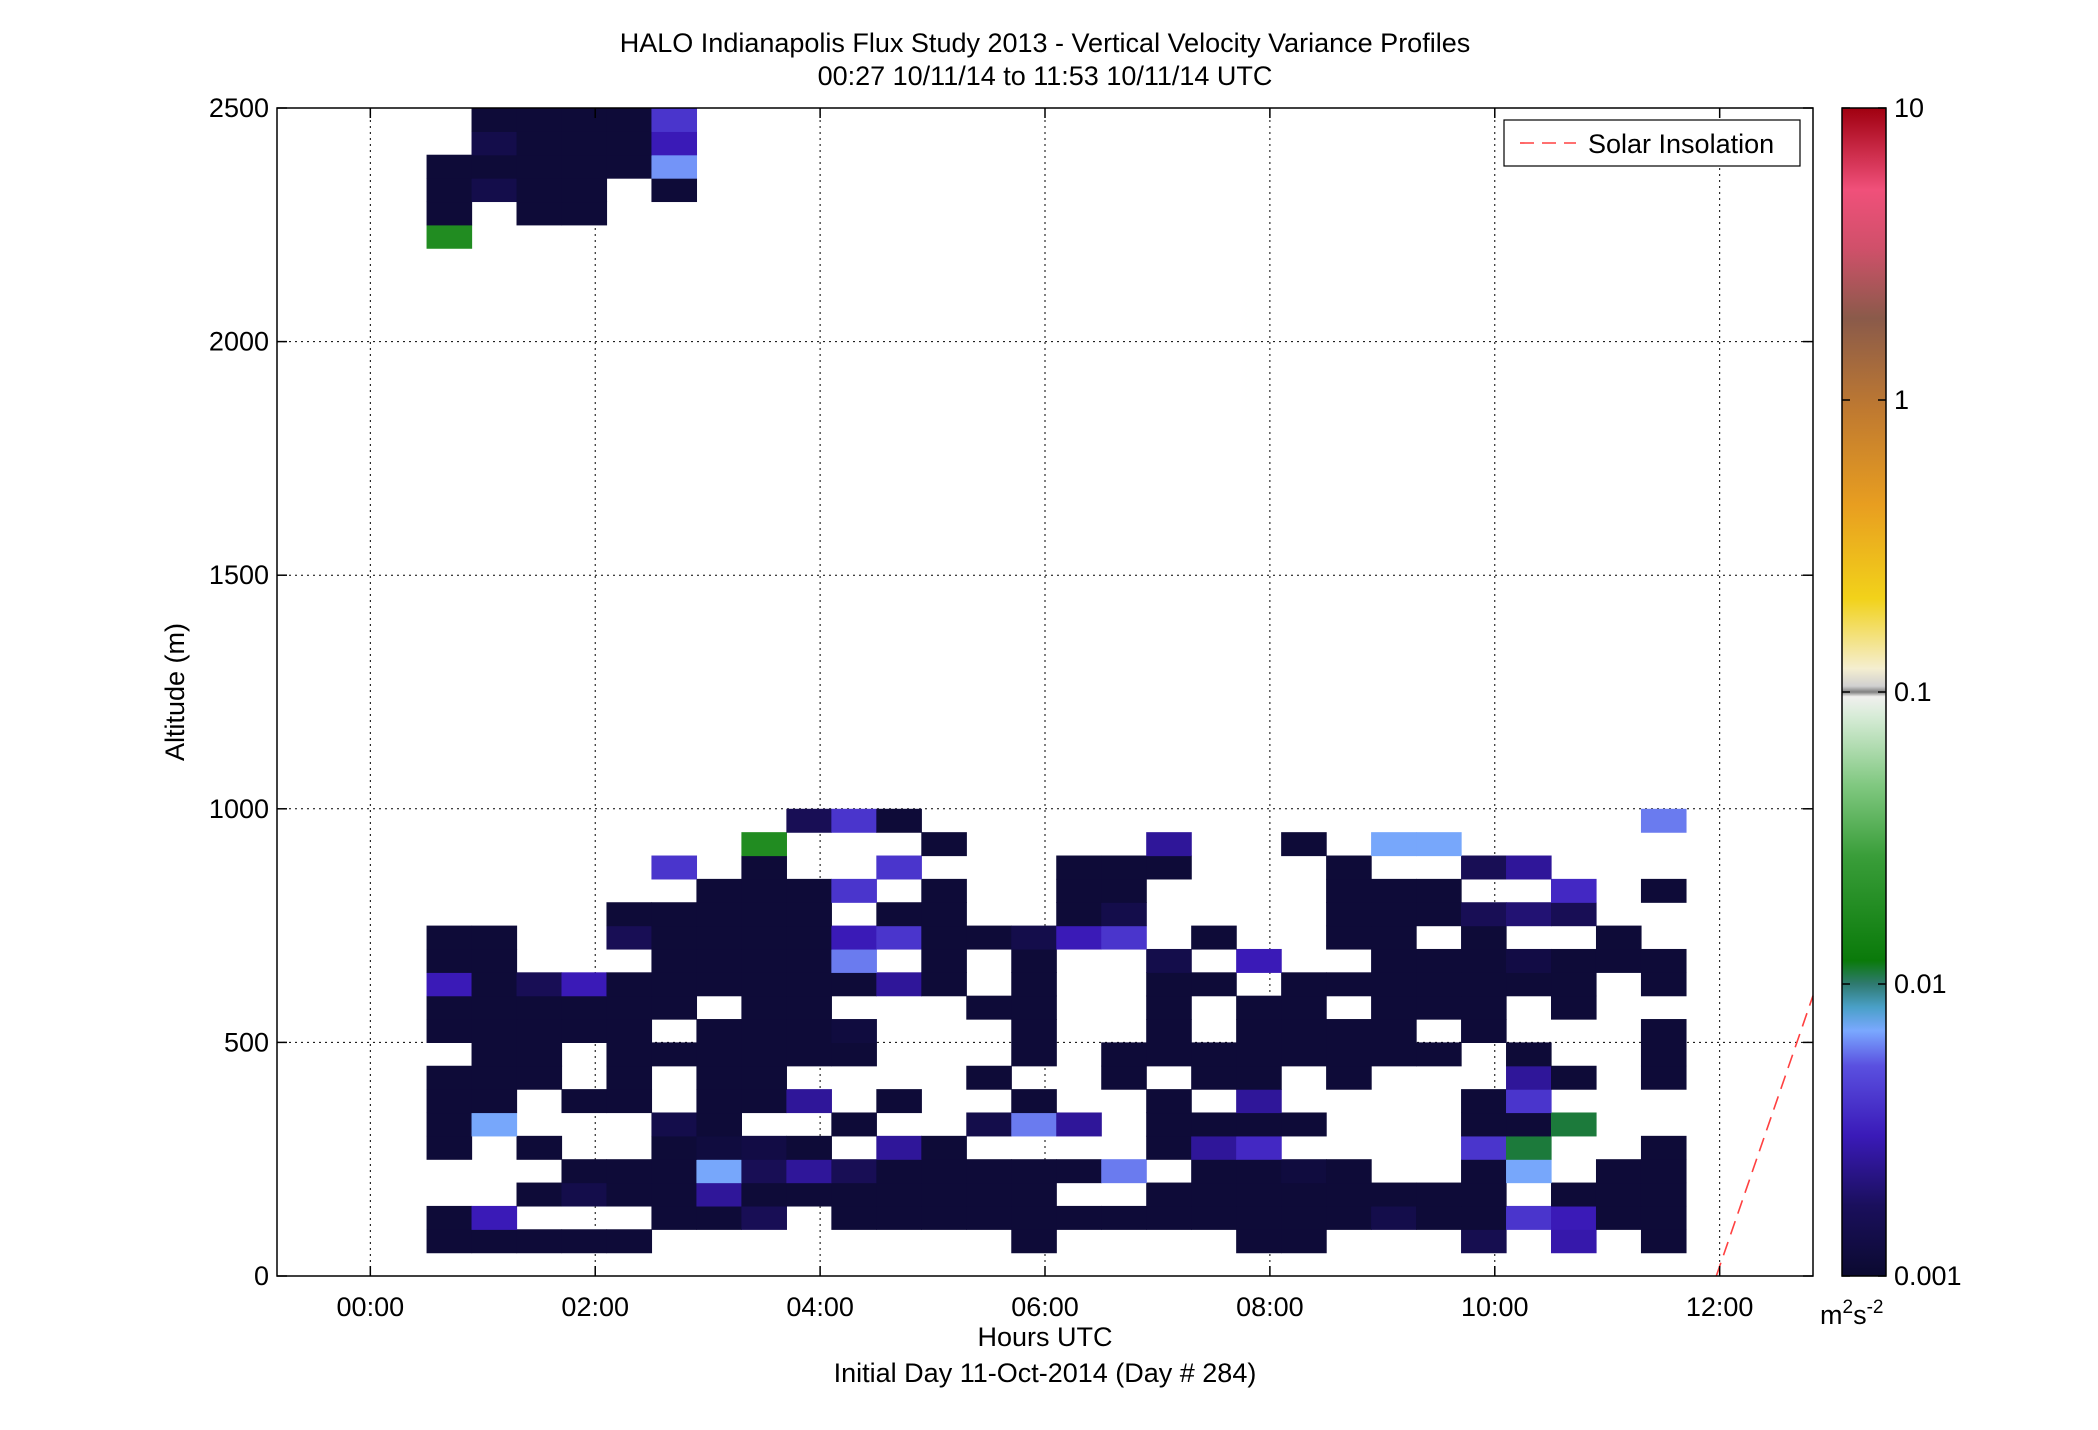 This screenshot has height=1430, width=2098. What do you see at coordinates (239, 809) in the screenshot?
I see `y-tick-label: 1000` at bounding box center [239, 809].